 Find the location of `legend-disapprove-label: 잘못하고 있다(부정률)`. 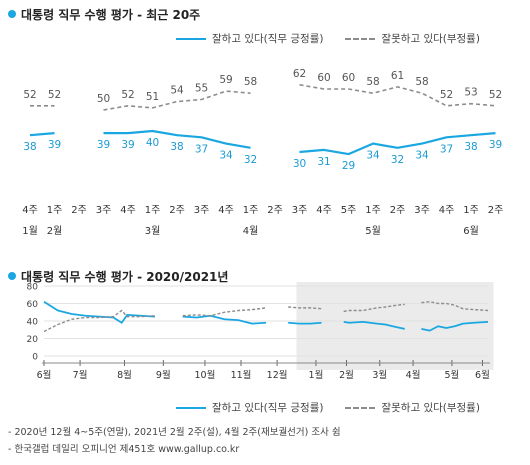

legend-disapprove-label: 잘못하고 있다(부정률) is located at coordinates (430, 39).